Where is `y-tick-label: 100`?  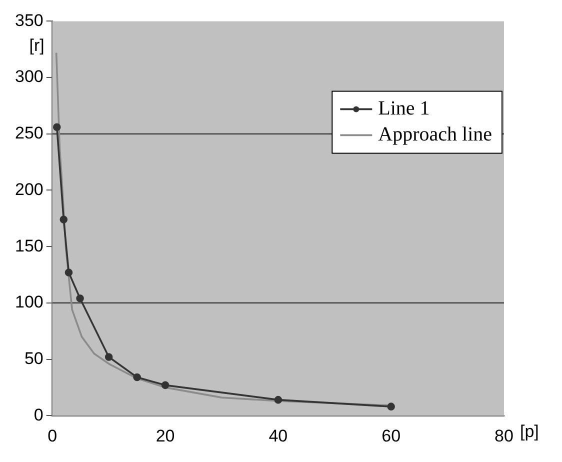
y-tick-label: 100 is located at coordinates (29, 302).